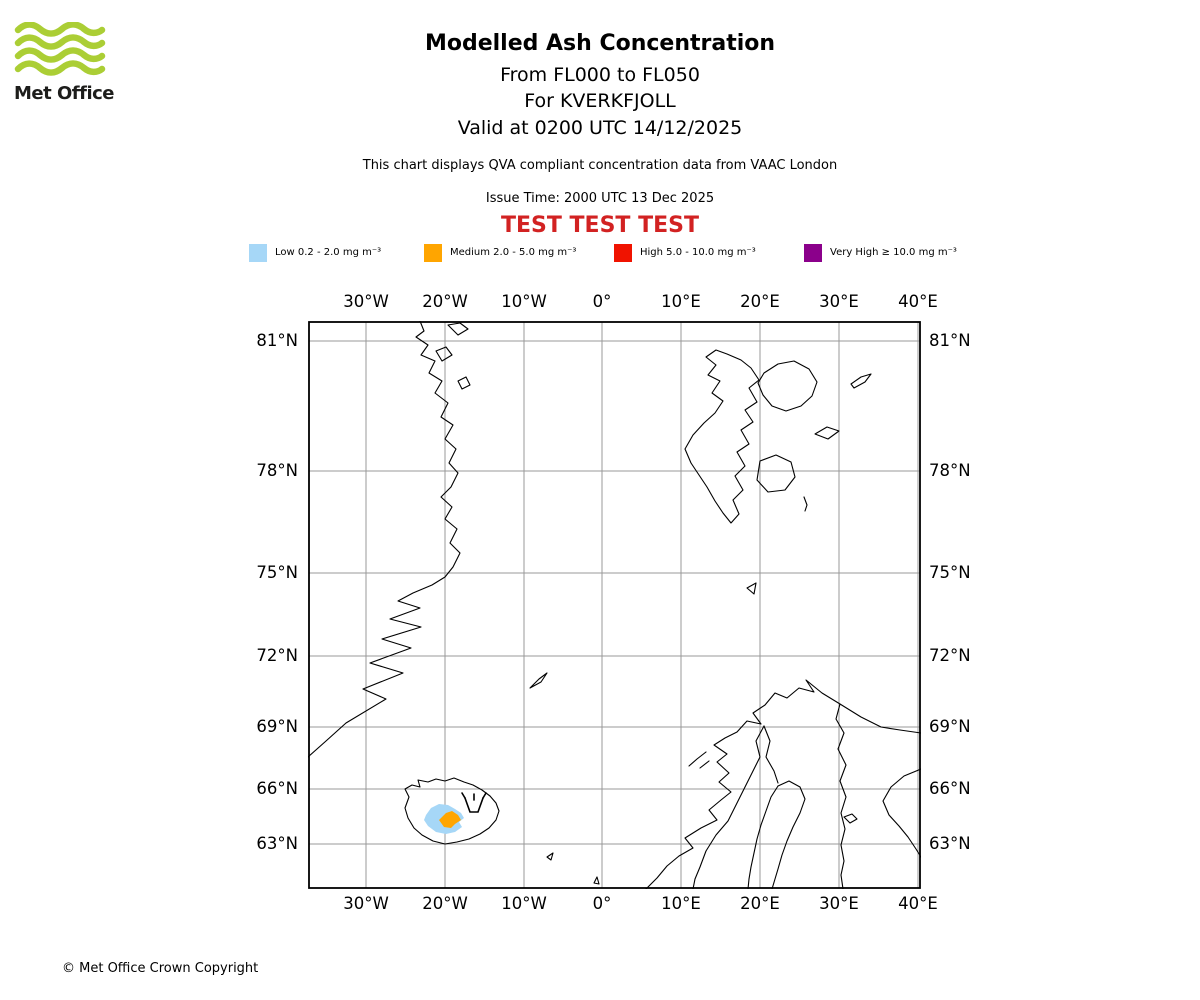 The height and width of the screenshot is (1000, 1200). Describe the element at coordinates (600, 198) in the screenshot. I see `issue-time: Issue Time: 2000 UTC 13 Dec 2025` at that location.